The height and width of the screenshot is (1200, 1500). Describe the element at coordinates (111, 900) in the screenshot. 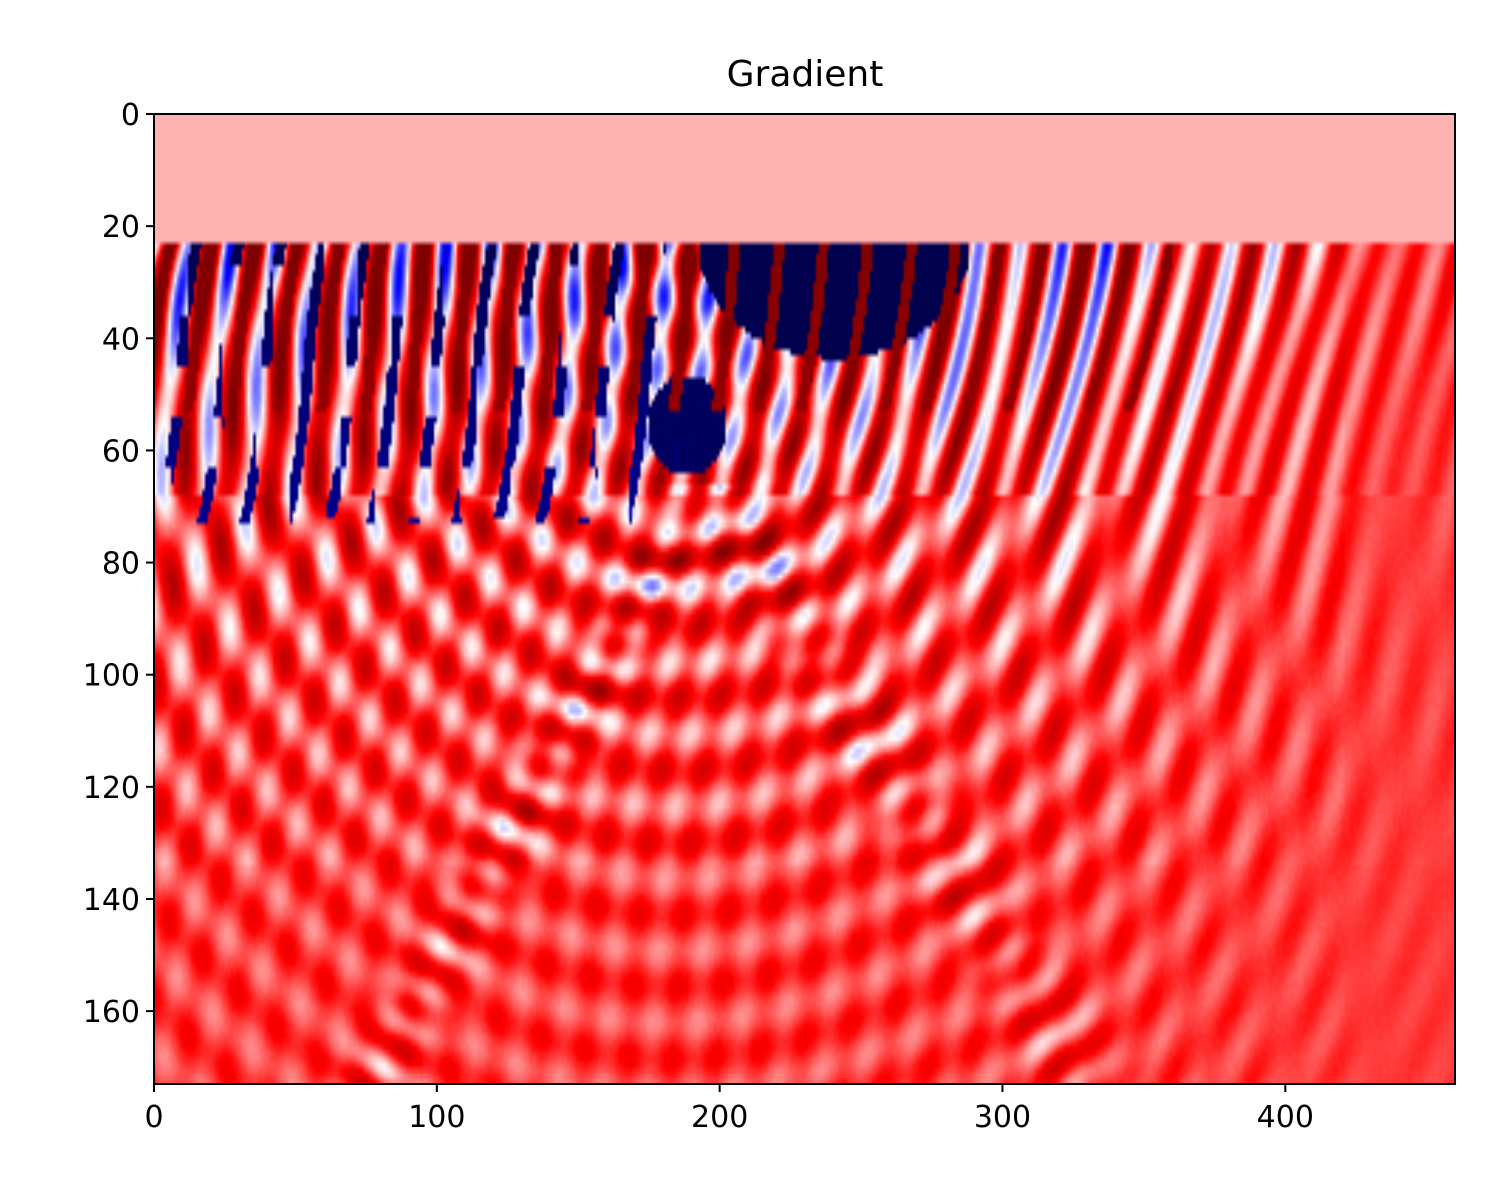

I see `y-tick-label: 140` at that location.